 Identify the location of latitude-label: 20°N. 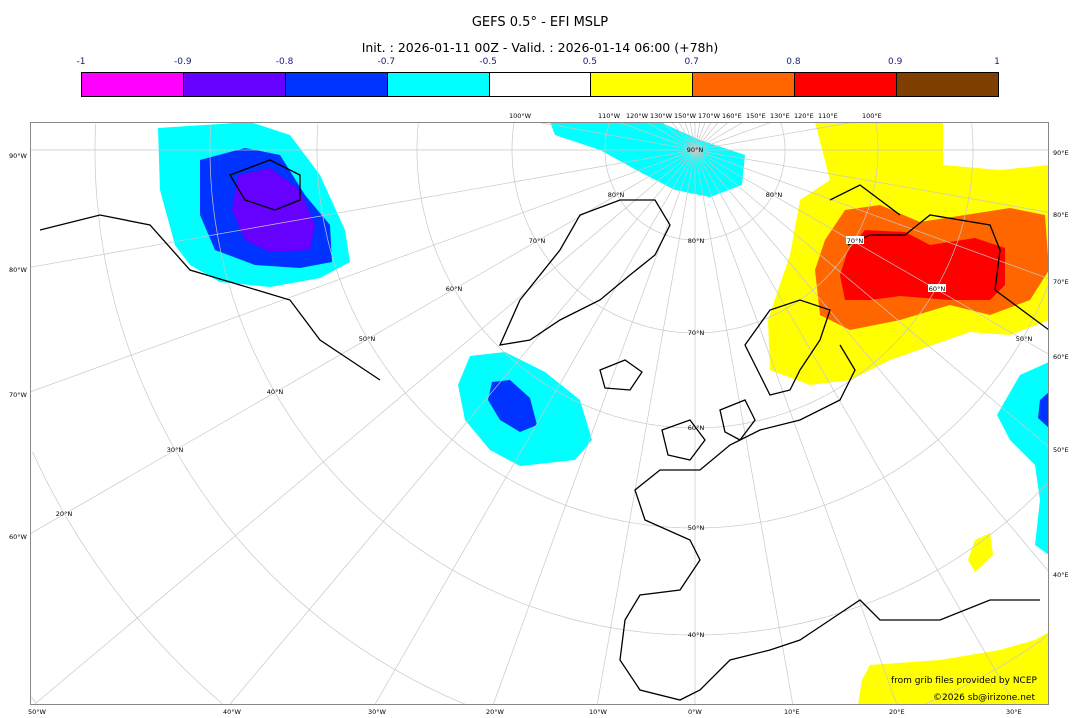
(64, 514).